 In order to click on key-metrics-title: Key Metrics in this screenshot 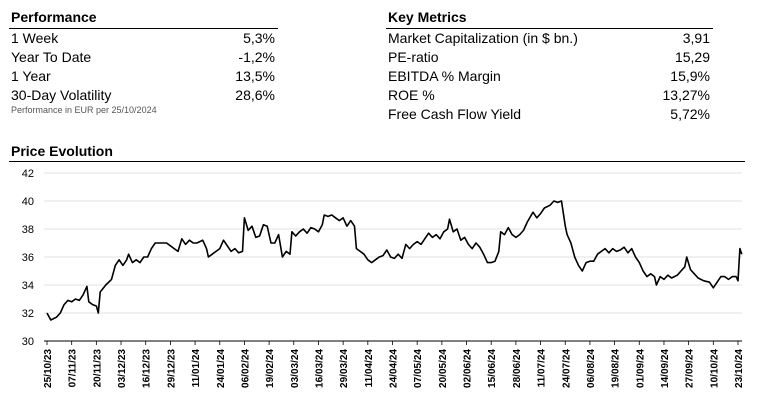, I will do `click(427, 17)`.